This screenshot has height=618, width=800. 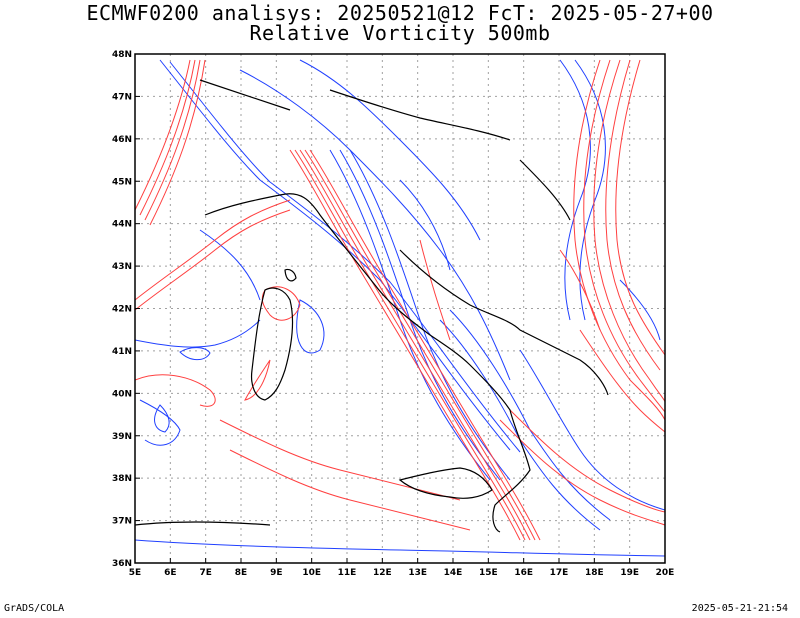 What do you see at coordinates (453, 573) in the screenshot?
I see `lon-tick-label: 14E` at bounding box center [453, 573].